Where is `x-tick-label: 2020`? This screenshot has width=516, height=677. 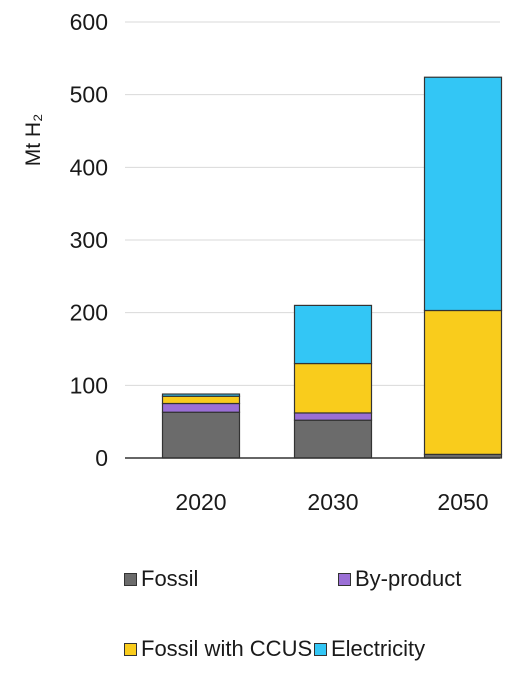
x-tick-label: 2020 is located at coordinates (200, 502).